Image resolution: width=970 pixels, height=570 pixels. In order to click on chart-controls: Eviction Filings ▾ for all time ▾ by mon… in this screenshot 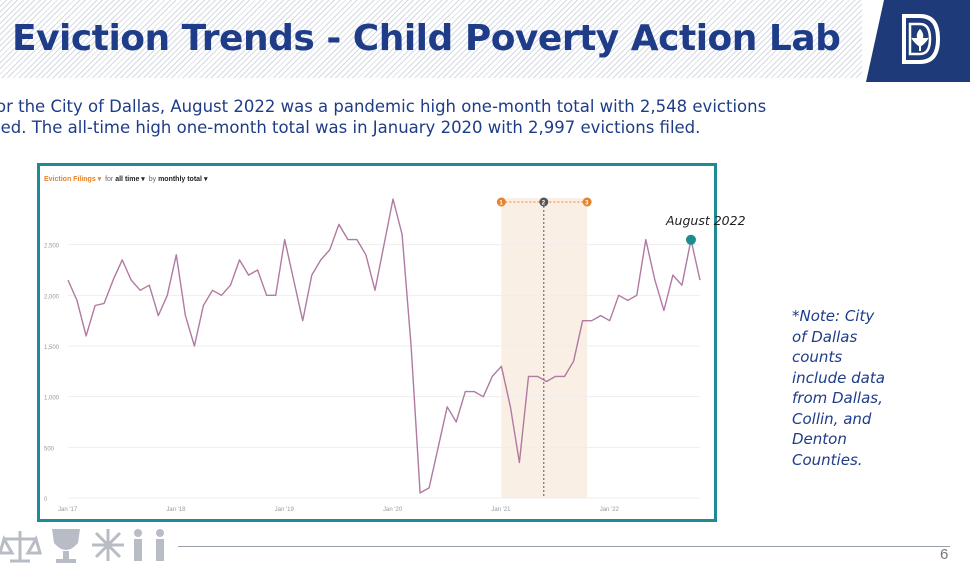, I will do `click(125, 179)`.